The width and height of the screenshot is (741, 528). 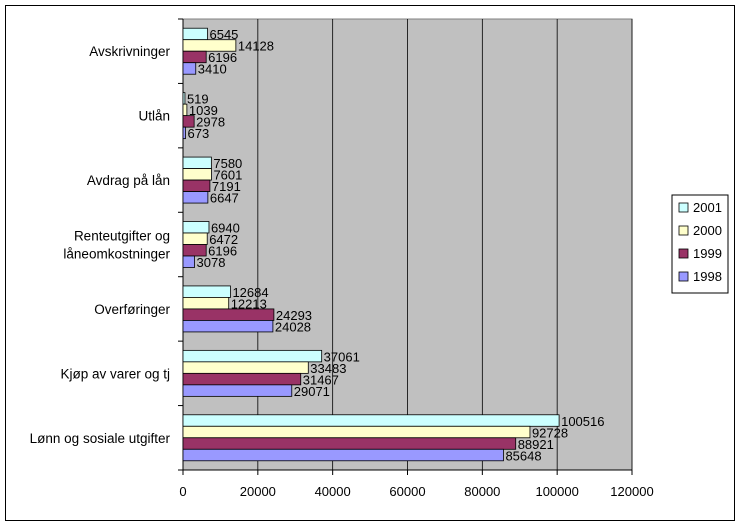 What do you see at coordinates (536, 444) in the screenshot?
I see `data-label: 88921` at bounding box center [536, 444].